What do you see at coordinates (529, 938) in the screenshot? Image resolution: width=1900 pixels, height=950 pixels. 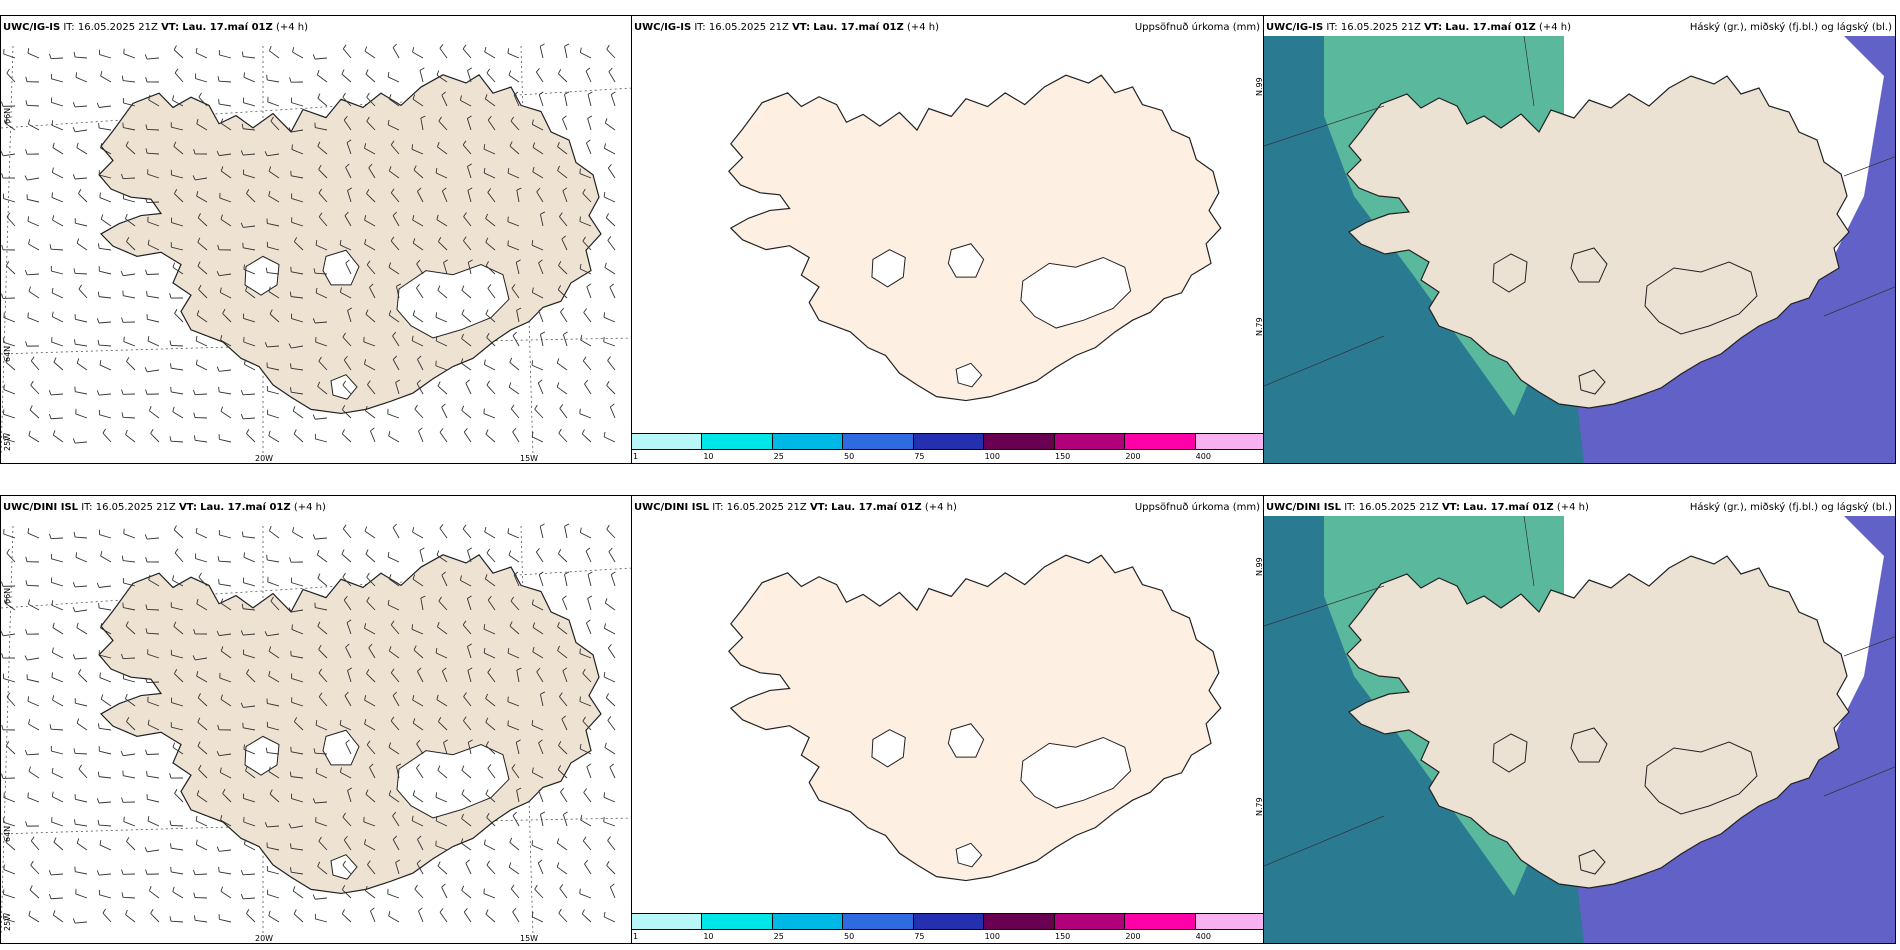 I see `lon-label-15w: 15W` at bounding box center [529, 938].